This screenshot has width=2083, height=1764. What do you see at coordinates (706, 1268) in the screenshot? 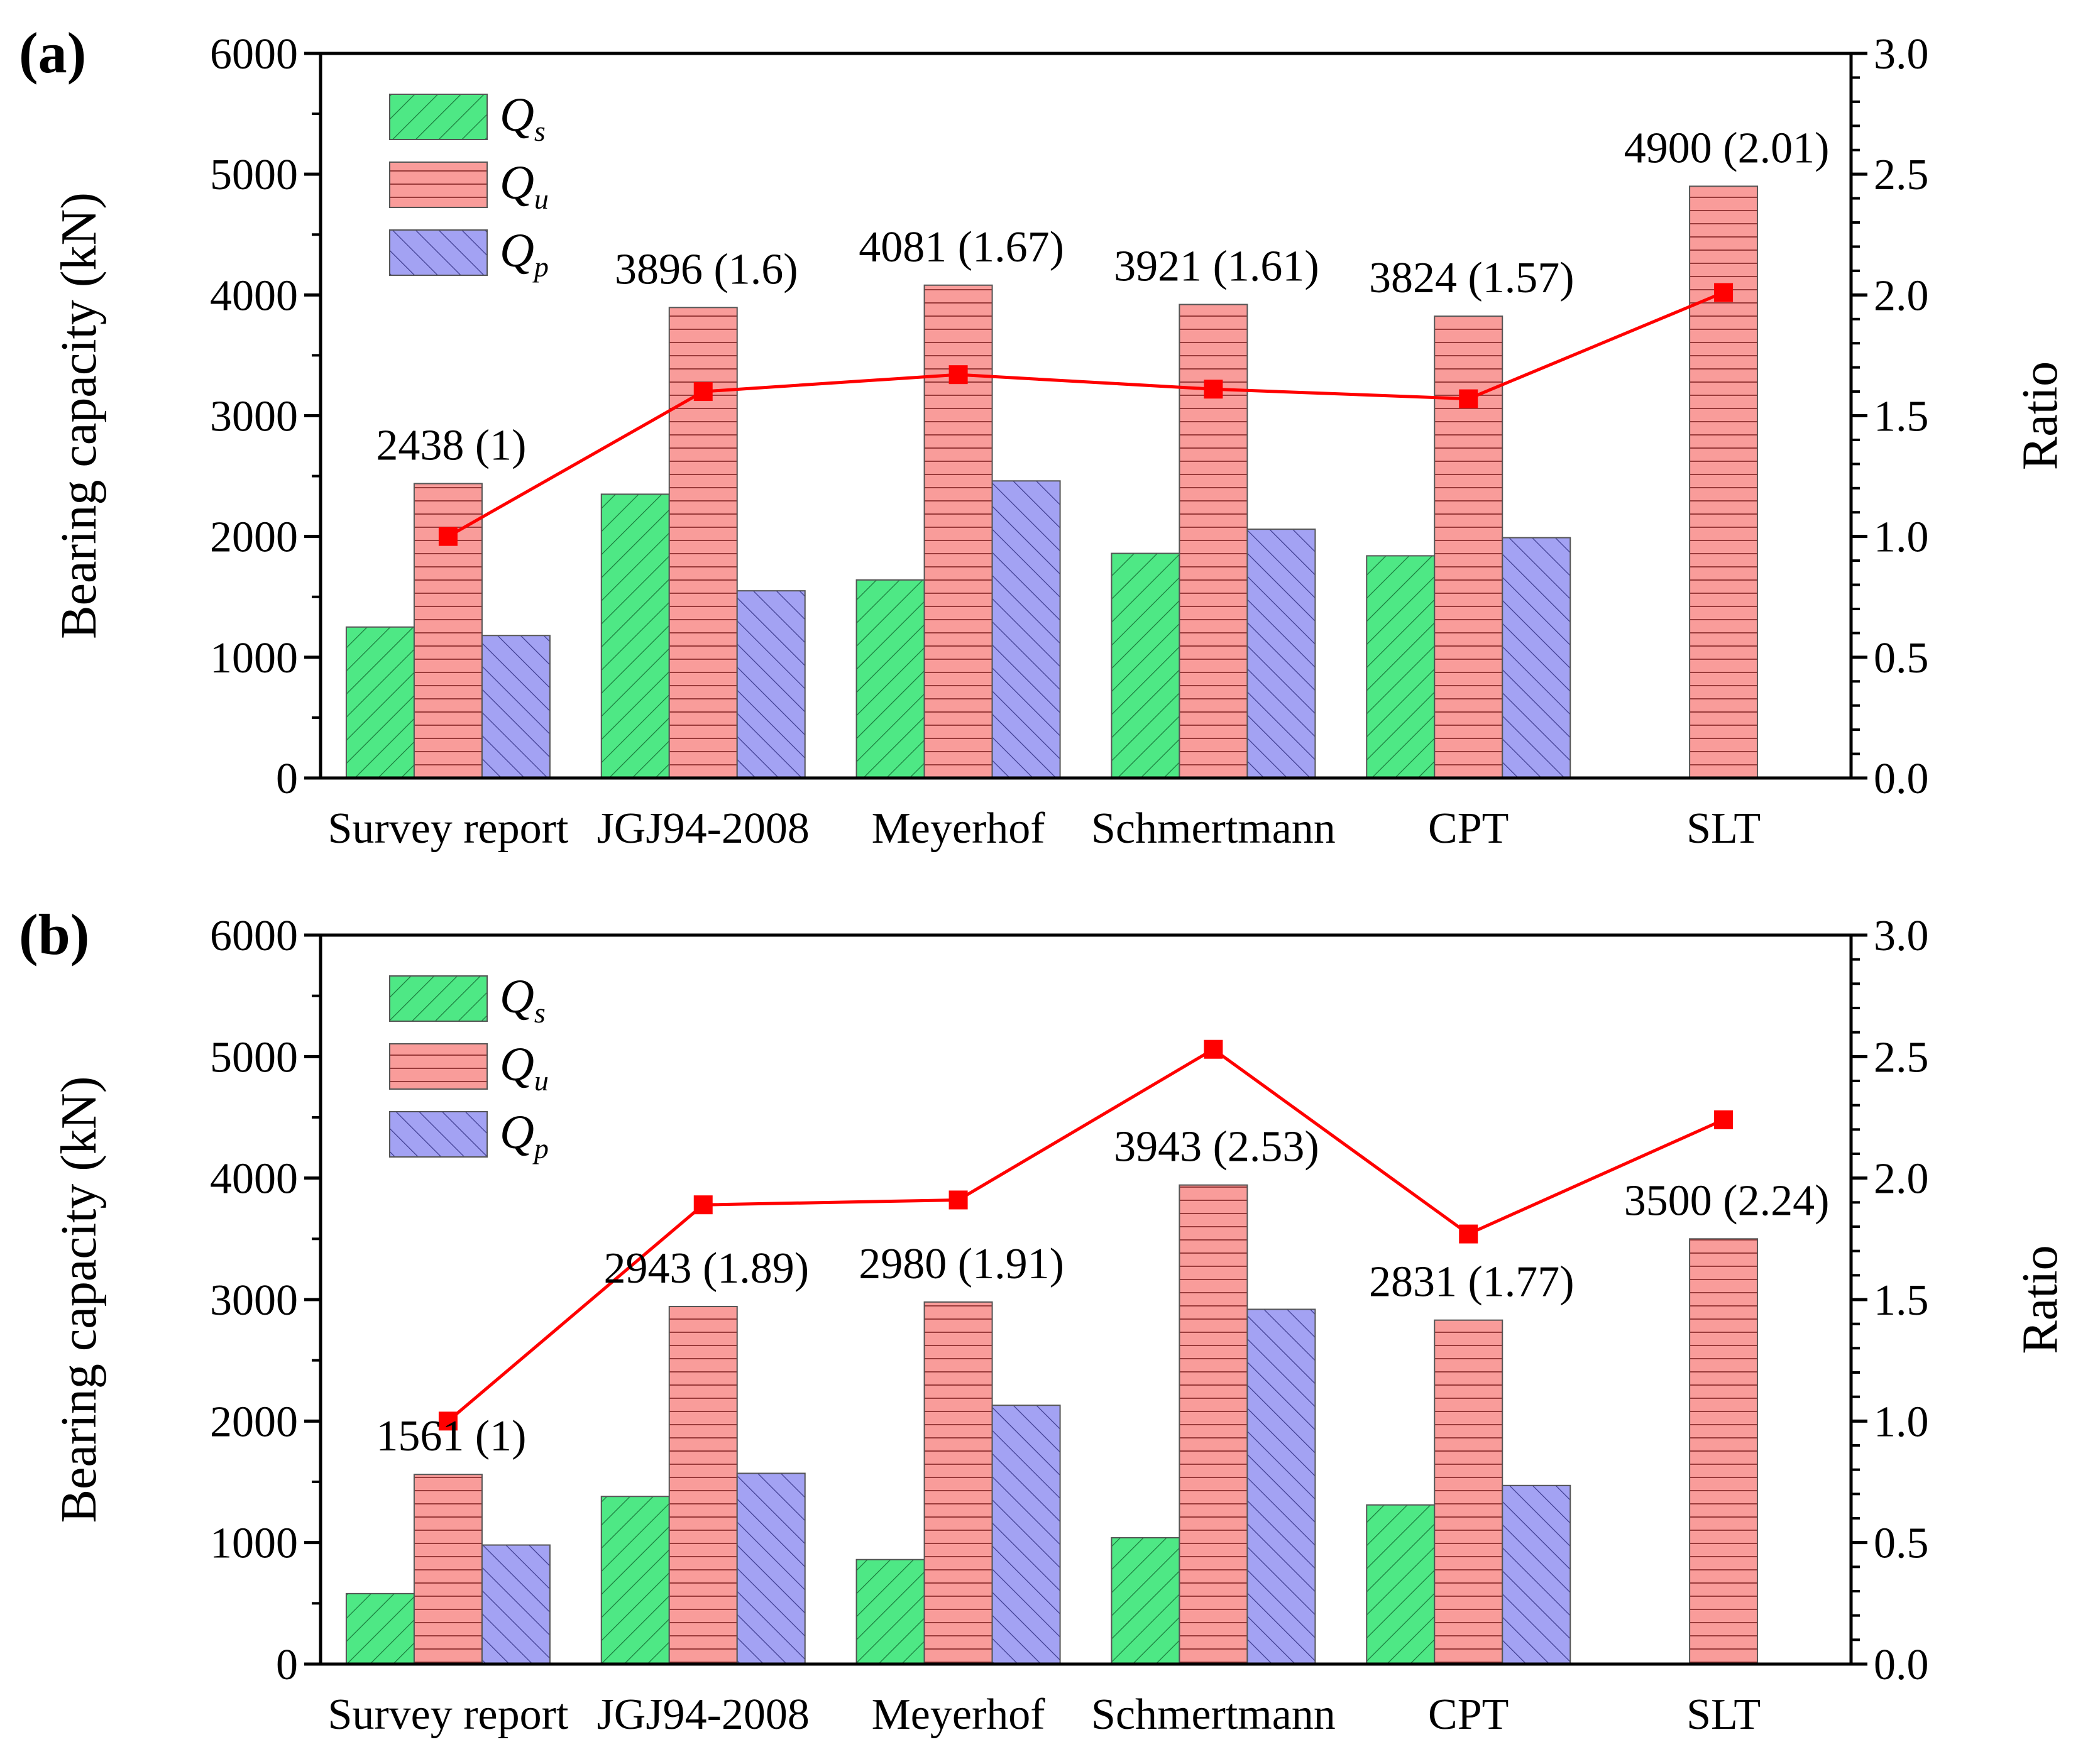
I see `data-label-1: 2943 (1.89)` at bounding box center [706, 1268].